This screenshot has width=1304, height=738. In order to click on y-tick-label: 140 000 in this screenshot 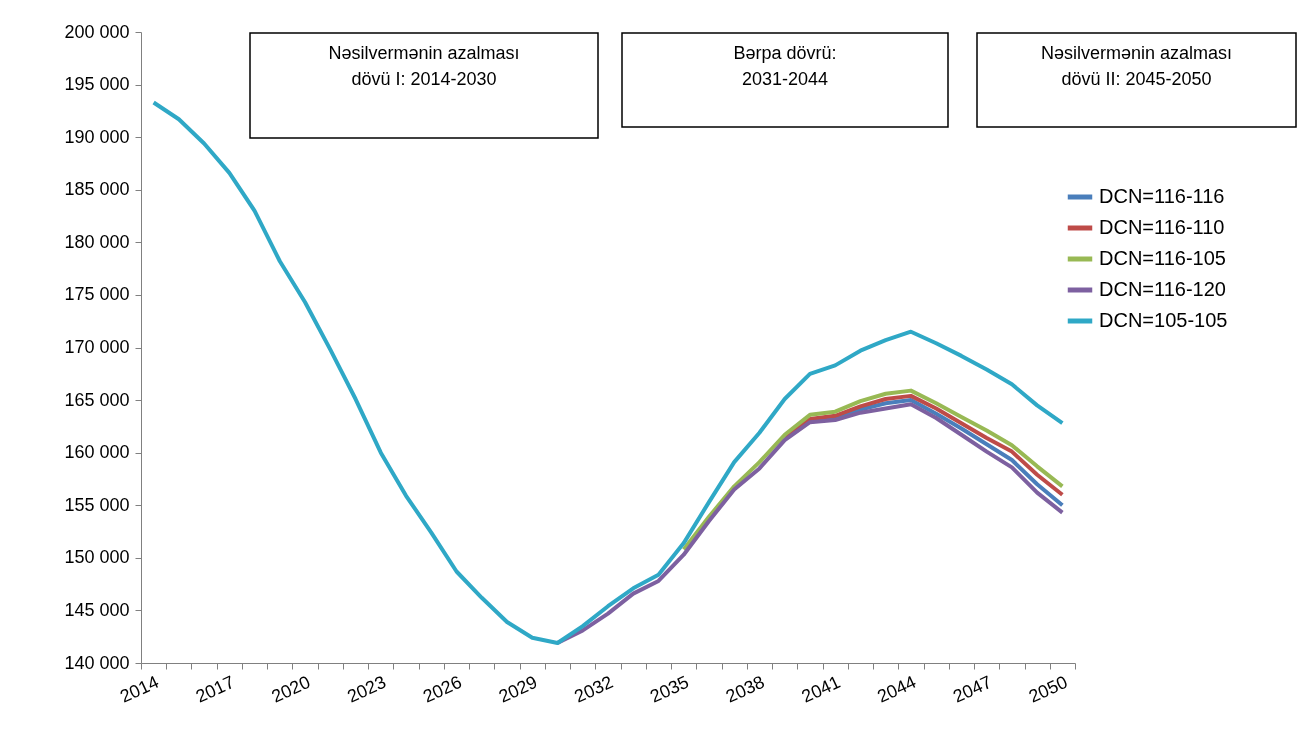, I will do `click(97, 662)`.